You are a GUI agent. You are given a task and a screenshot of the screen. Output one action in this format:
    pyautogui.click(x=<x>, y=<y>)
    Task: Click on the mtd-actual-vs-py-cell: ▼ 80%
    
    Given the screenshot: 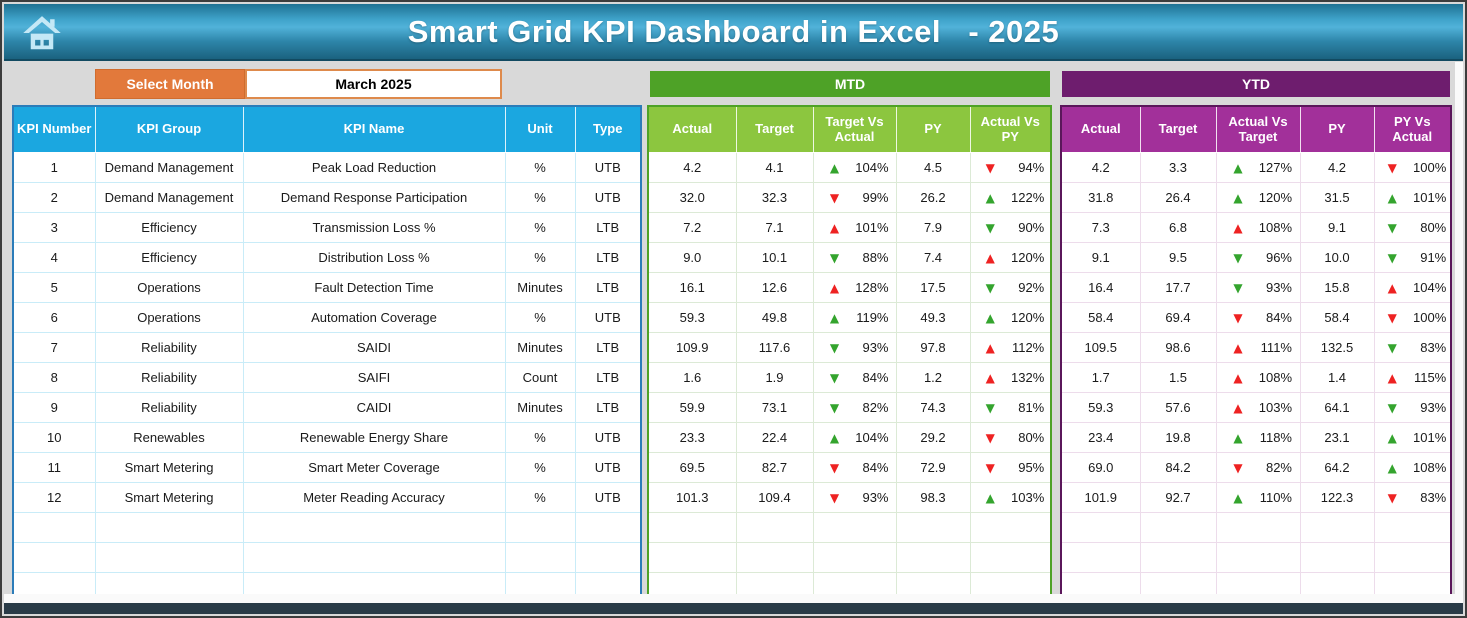 What is the action you would take?
    pyautogui.click(x=1010, y=437)
    